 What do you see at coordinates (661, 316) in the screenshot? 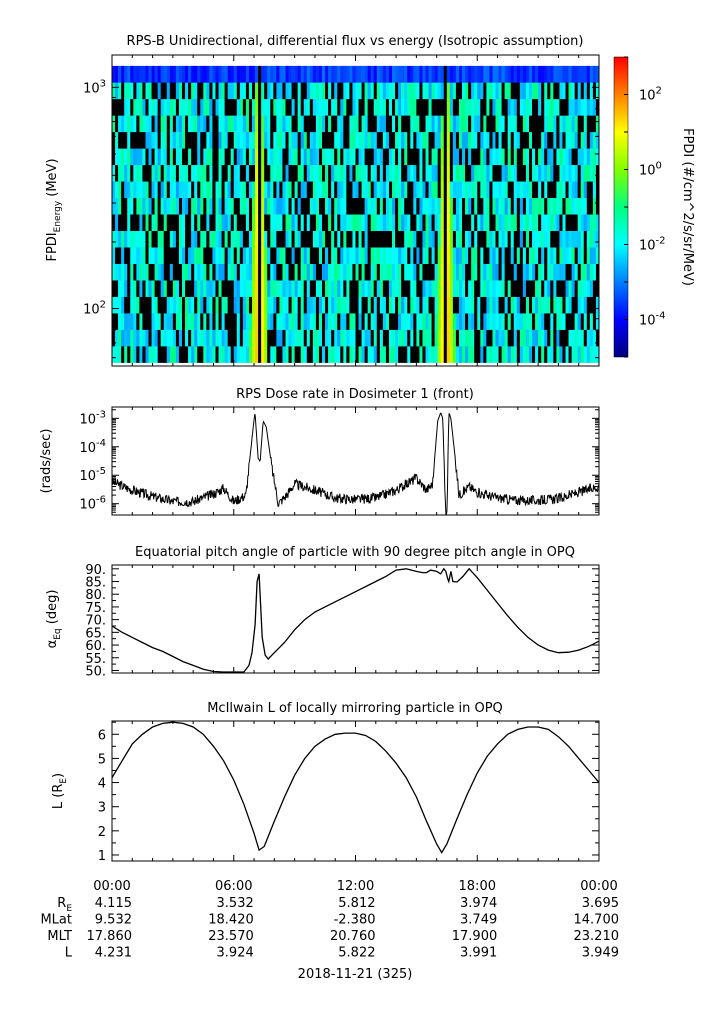
I see `colorbar-tick-label-exp: -4` at bounding box center [661, 316].